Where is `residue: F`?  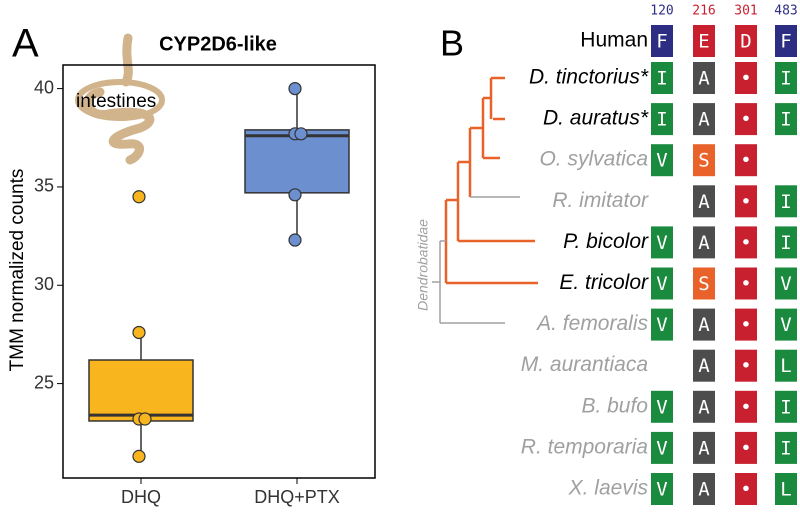 residue: F is located at coordinates (785, 42).